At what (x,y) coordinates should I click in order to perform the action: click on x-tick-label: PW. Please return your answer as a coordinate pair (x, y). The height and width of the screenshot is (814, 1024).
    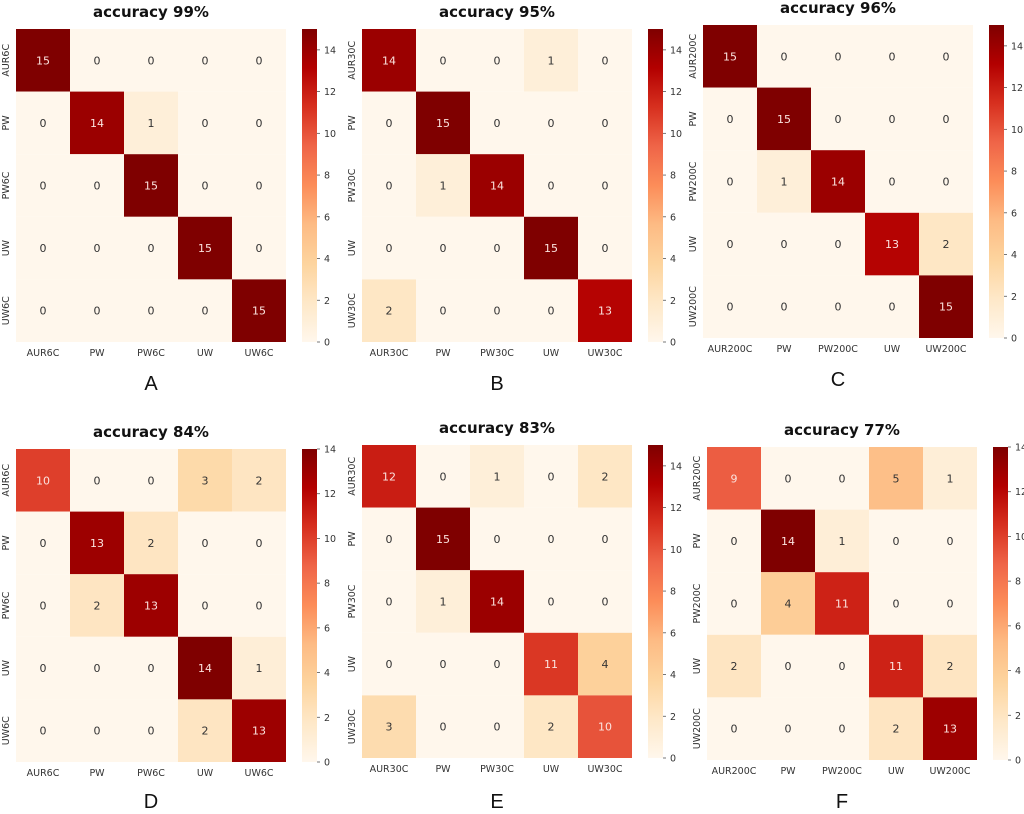
    Looking at the image, I should click on (443, 769).